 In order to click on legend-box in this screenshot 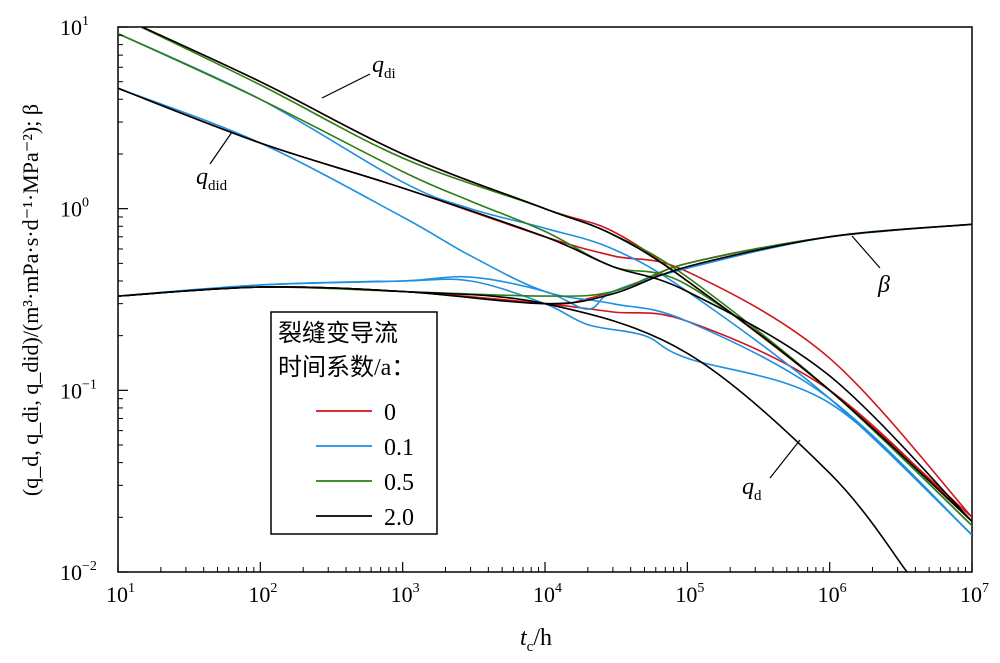, I will do `click(354, 423)`.